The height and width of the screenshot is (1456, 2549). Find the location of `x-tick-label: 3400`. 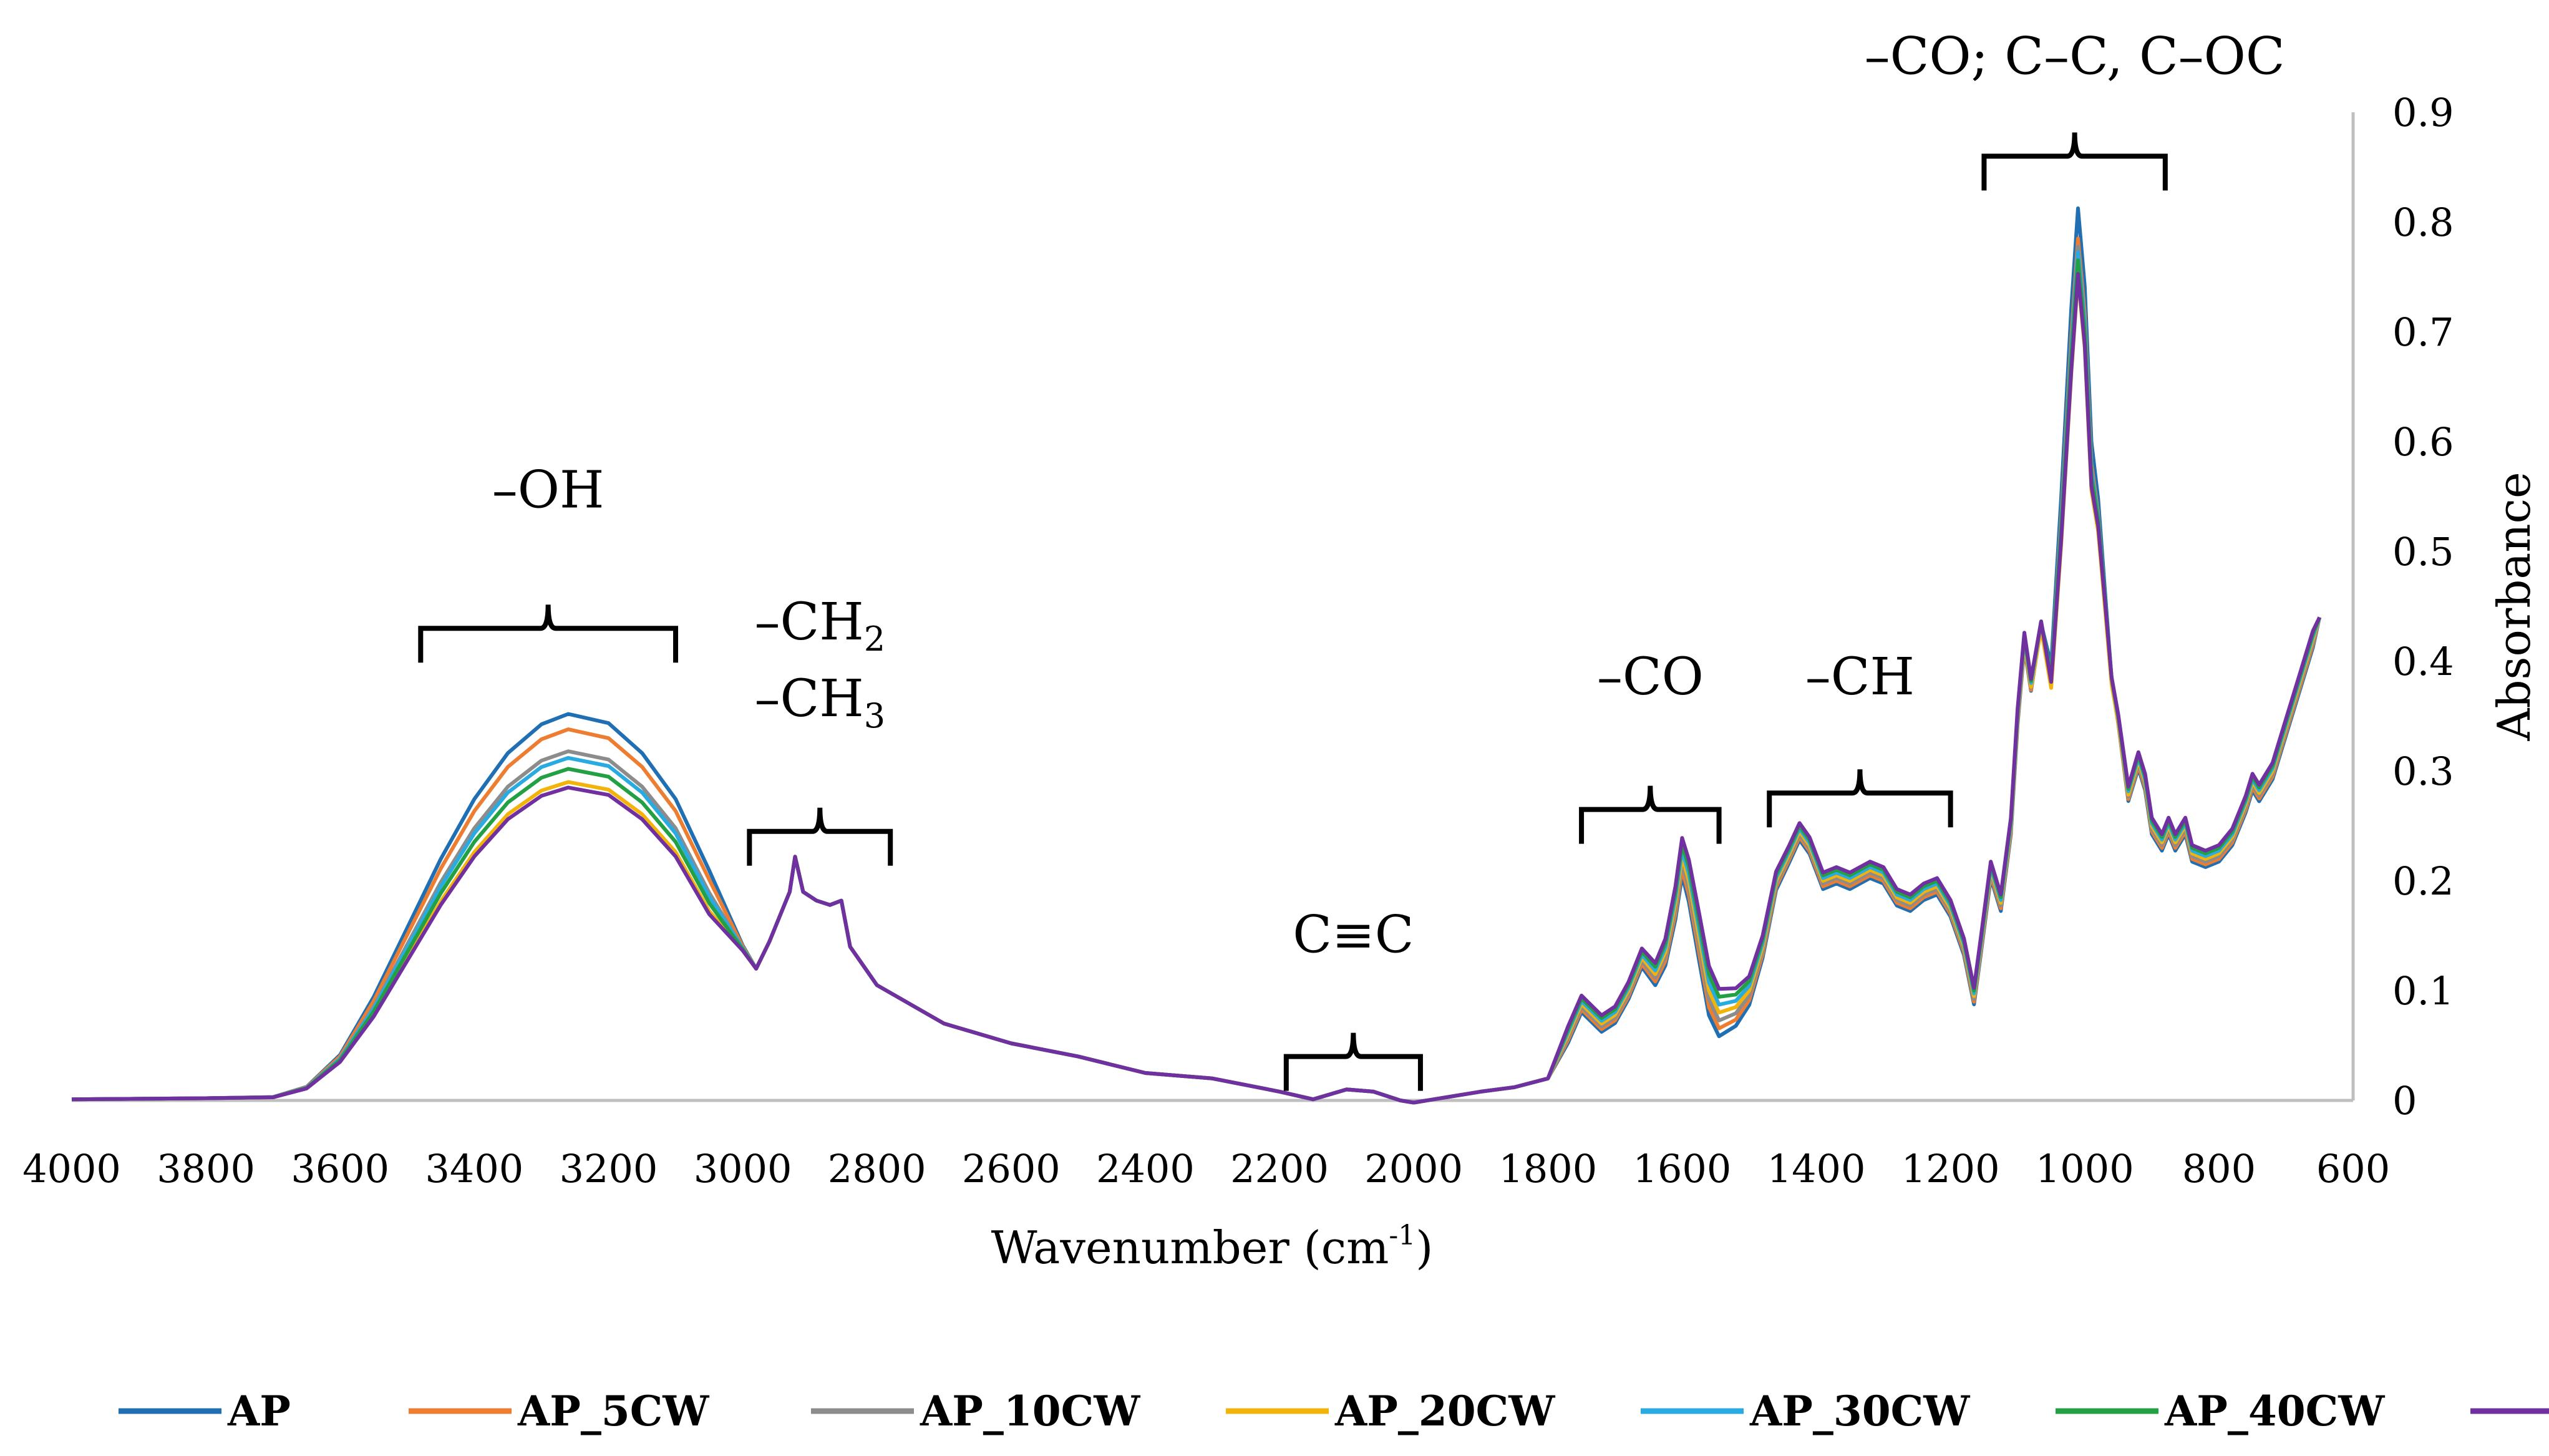

x-tick-label: 3400 is located at coordinates (474, 1169).